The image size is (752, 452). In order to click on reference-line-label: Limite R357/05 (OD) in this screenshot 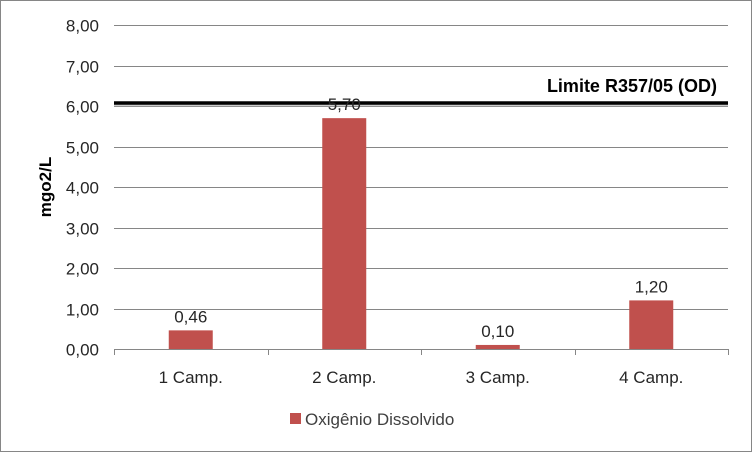, I will do `click(632, 86)`.